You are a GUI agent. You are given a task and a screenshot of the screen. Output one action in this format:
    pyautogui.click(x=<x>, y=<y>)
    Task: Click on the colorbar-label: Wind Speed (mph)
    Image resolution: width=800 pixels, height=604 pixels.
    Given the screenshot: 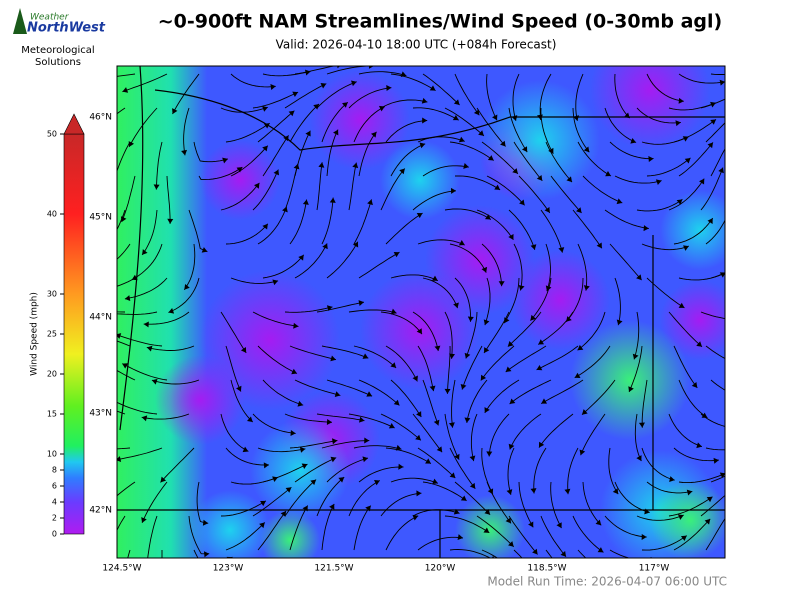 What is the action you would take?
    pyautogui.click(x=35, y=334)
    